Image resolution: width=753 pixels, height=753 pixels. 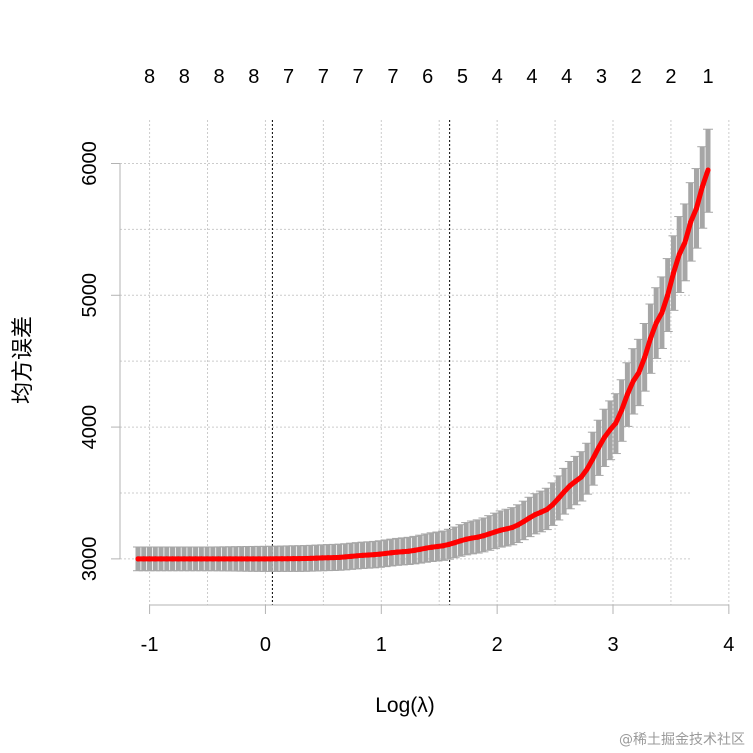 I want to click on top-axis-label: 2, so click(x=670, y=77).